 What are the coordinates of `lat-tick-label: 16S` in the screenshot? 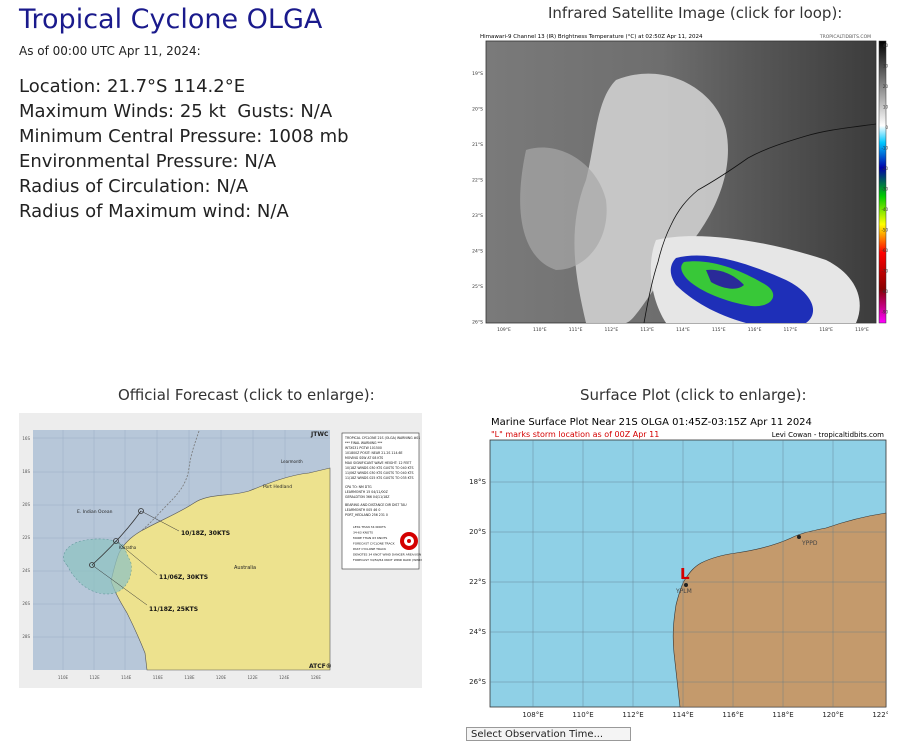 It's located at (26, 438).